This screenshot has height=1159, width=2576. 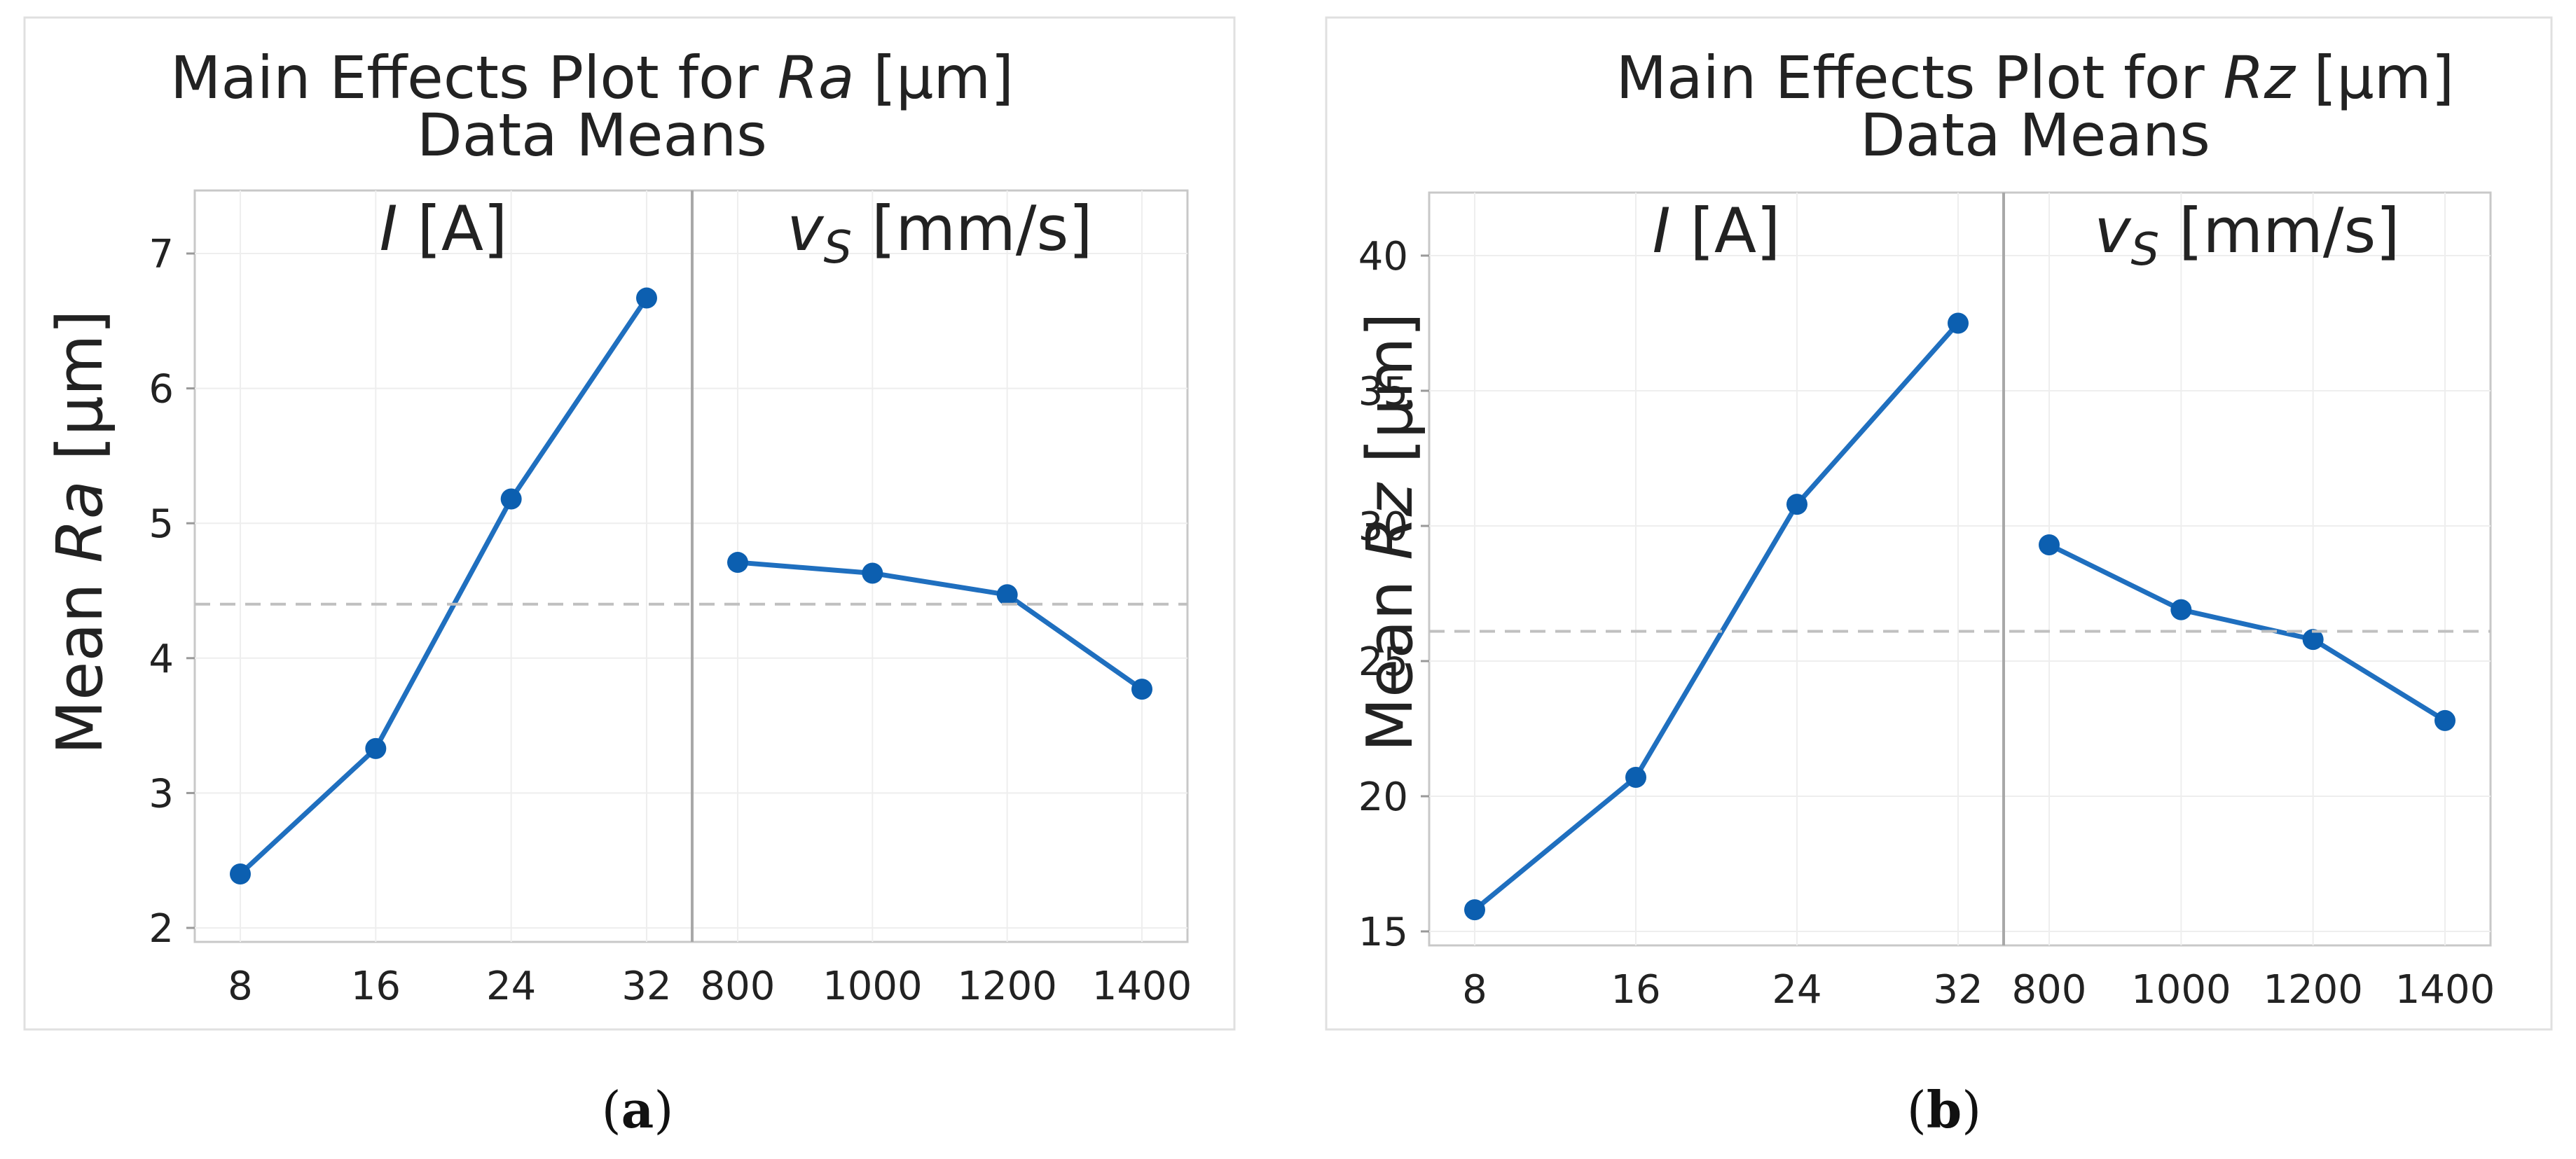 I want to click on y-tick-label: 35, so click(x=1383, y=392).